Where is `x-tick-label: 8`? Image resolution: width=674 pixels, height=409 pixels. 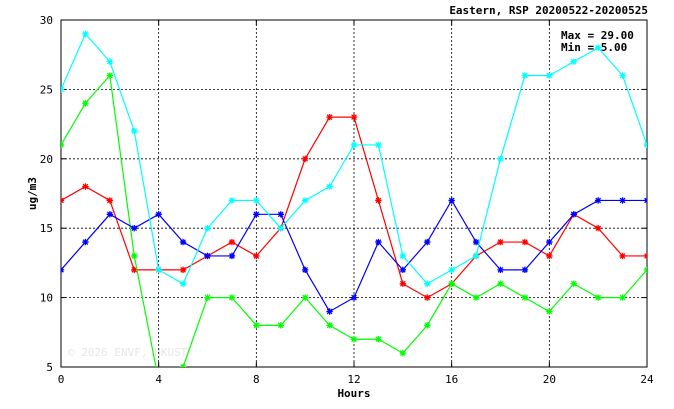
x-tick-label: 8 is located at coordinates (256, 379).